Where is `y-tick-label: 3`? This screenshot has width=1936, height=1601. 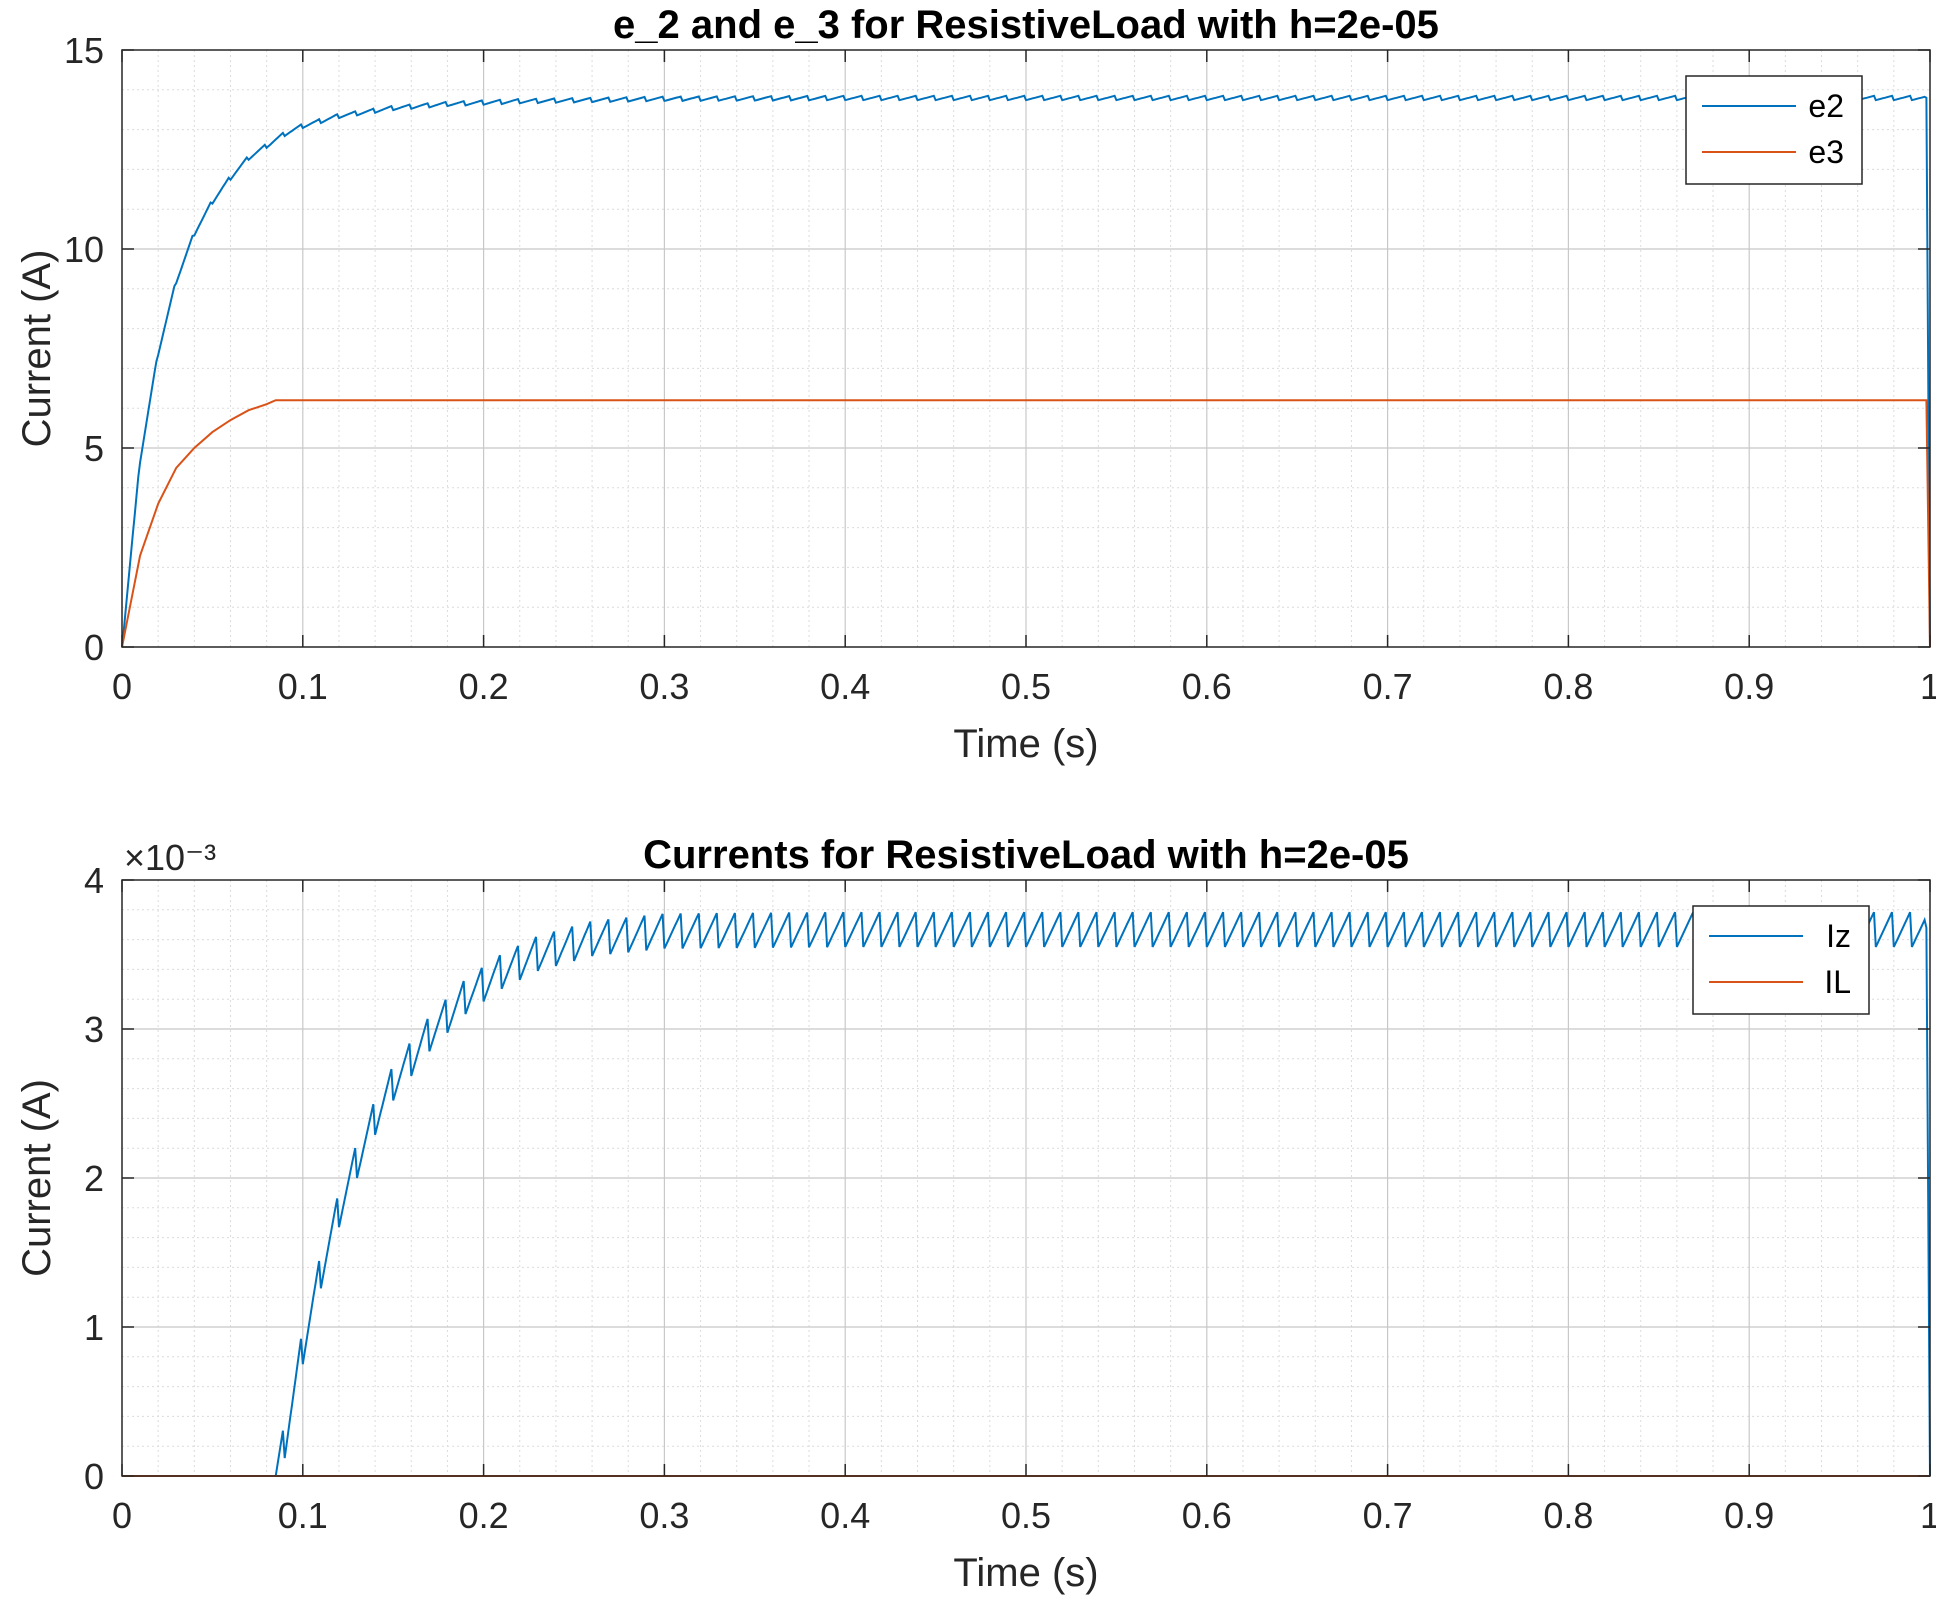 y-tick-label: 3 is located at coordinates (94, 1029).